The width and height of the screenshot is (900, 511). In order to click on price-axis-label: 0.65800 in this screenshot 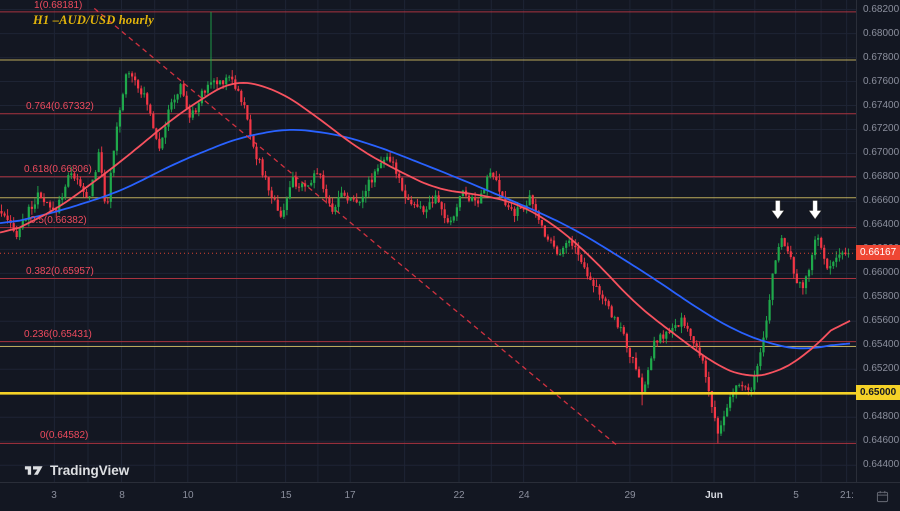, I will do `click(881, 296)`.